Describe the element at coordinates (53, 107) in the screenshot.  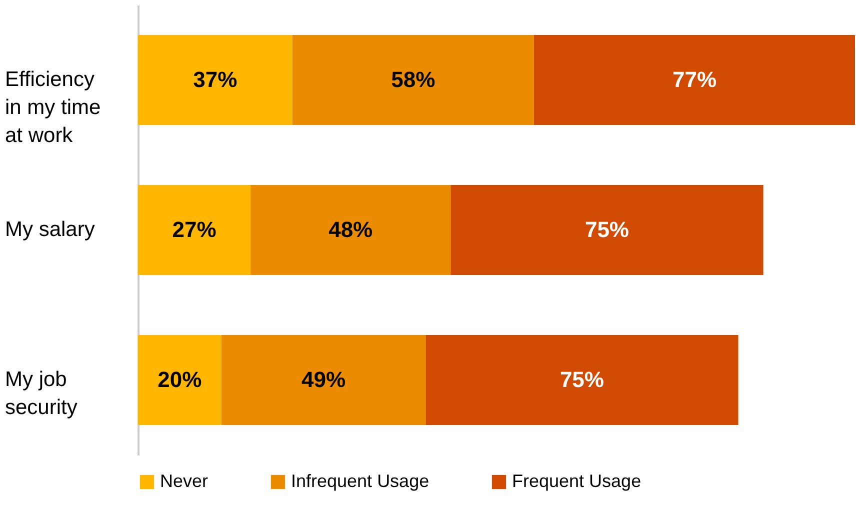
I see `y-tick-label: Efficiency in my time at work` at that location.